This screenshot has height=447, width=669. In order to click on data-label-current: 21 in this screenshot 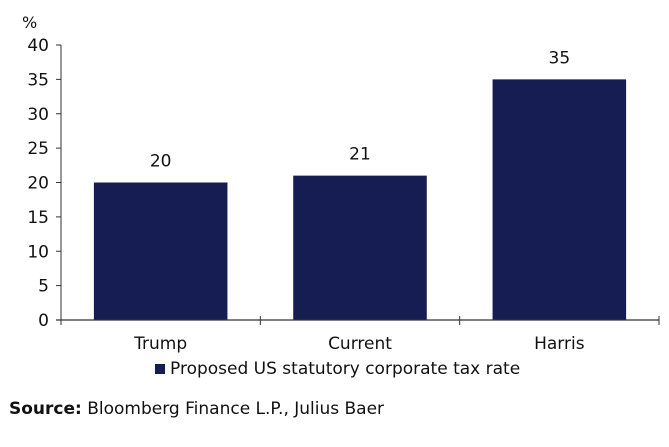, I will do `click(360, 155)`.